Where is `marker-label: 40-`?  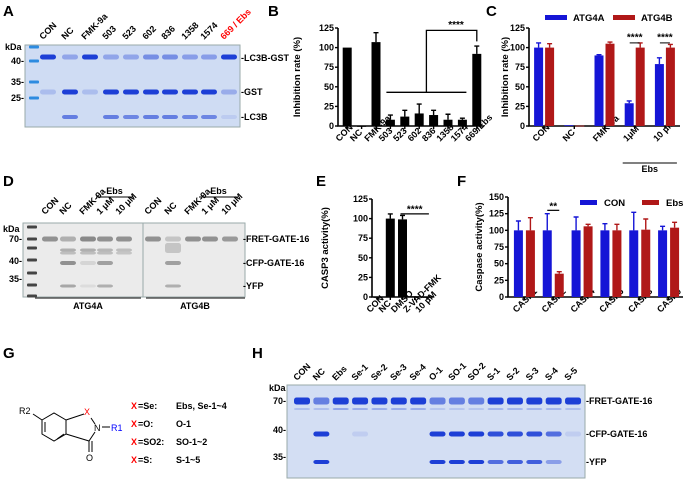 marker-label: 40- is located at coordinates (17, 61).